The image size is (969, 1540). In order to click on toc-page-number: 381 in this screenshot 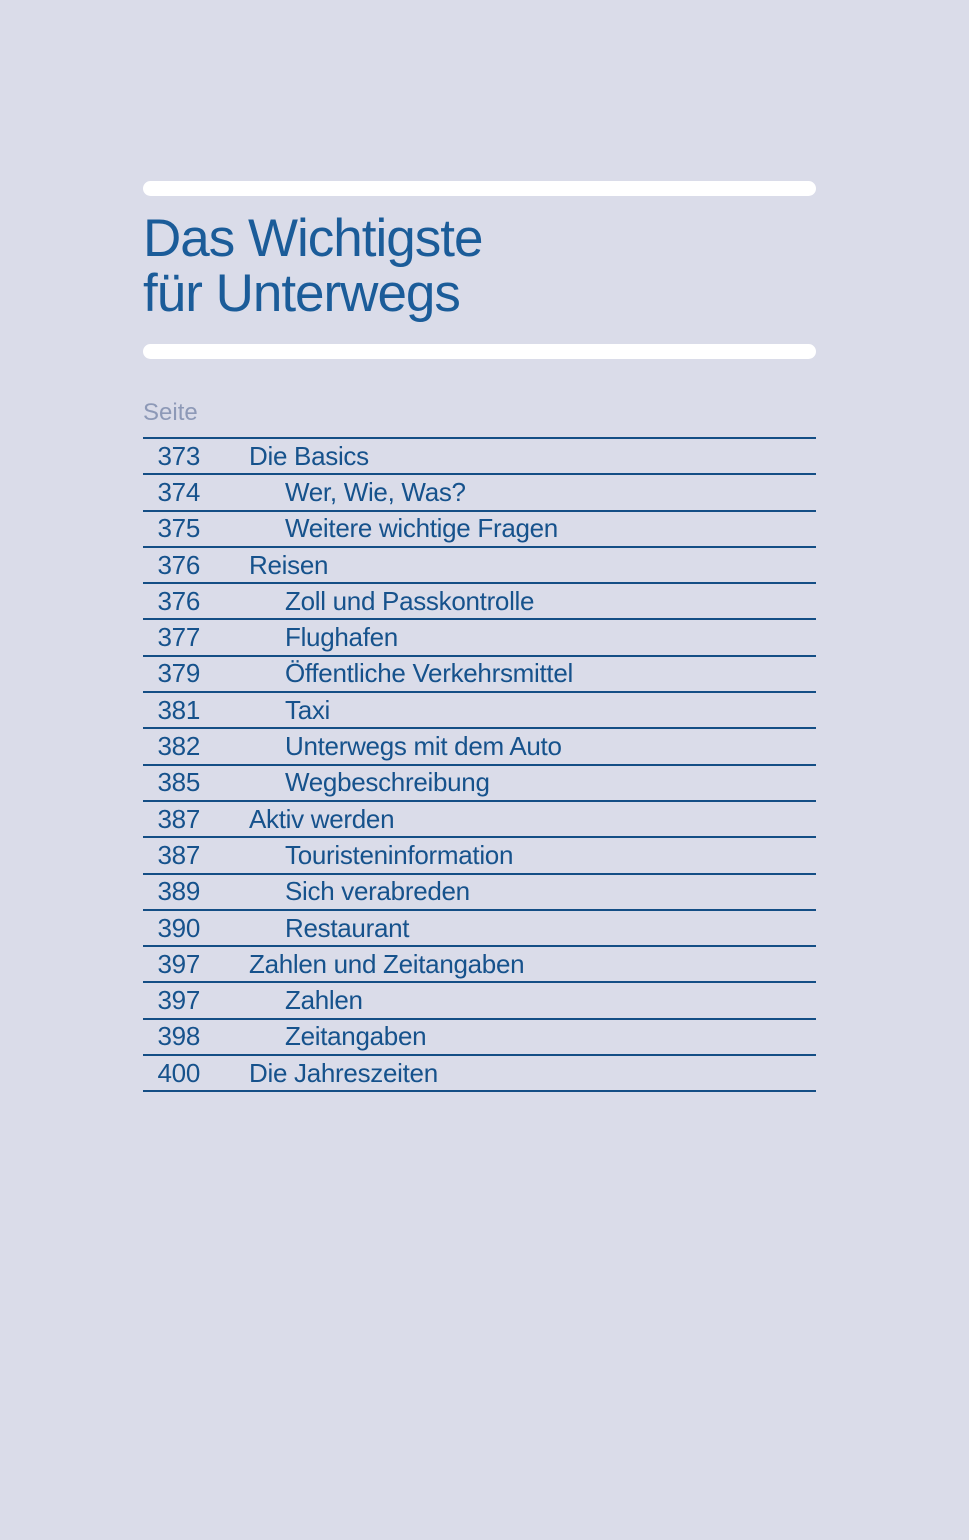, I will do `click(179, 709)`.